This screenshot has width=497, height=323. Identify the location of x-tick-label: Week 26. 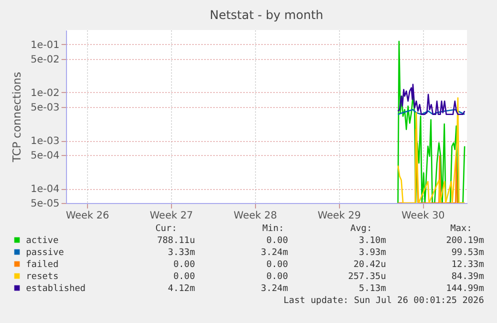
(88, 216).